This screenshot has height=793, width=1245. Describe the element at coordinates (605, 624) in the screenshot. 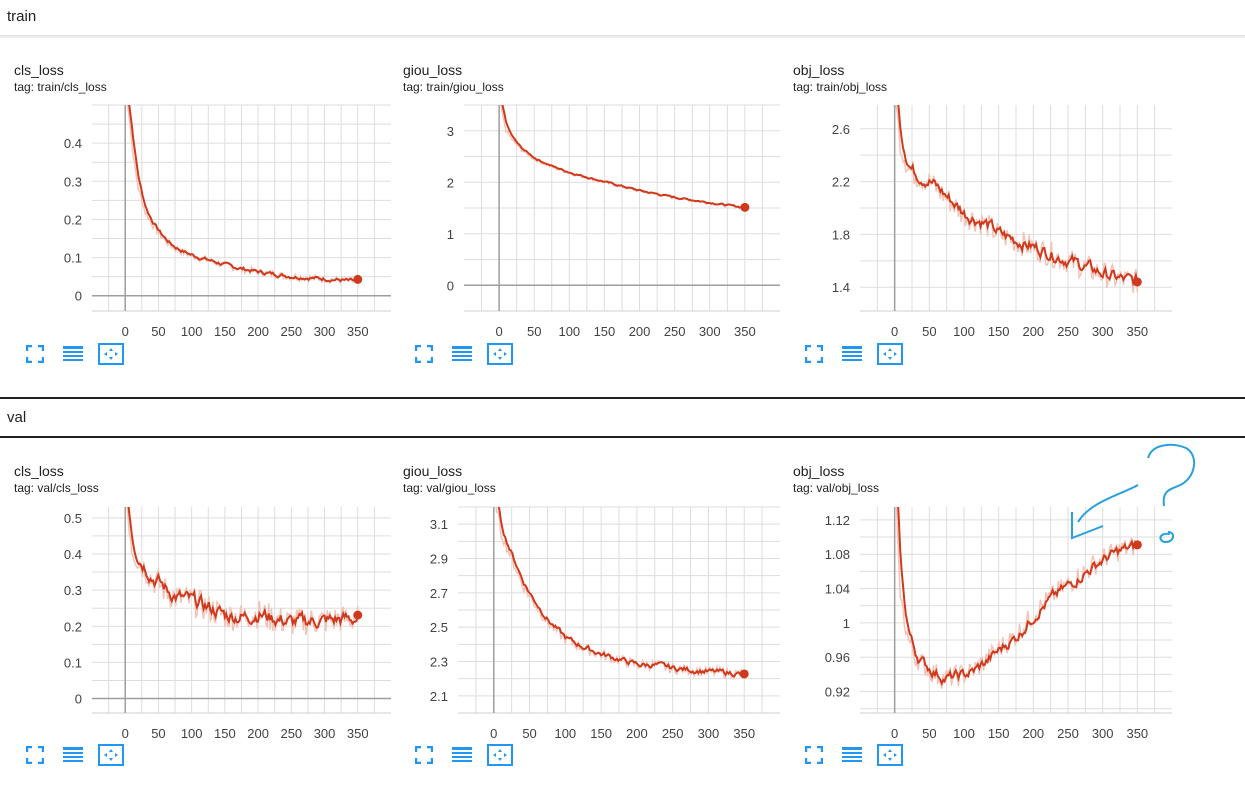

I see `line-chart: 2.1 2.3 2.5 2.7 2.9 3.1 0 50 100 150 200 250 300 350` at that location.